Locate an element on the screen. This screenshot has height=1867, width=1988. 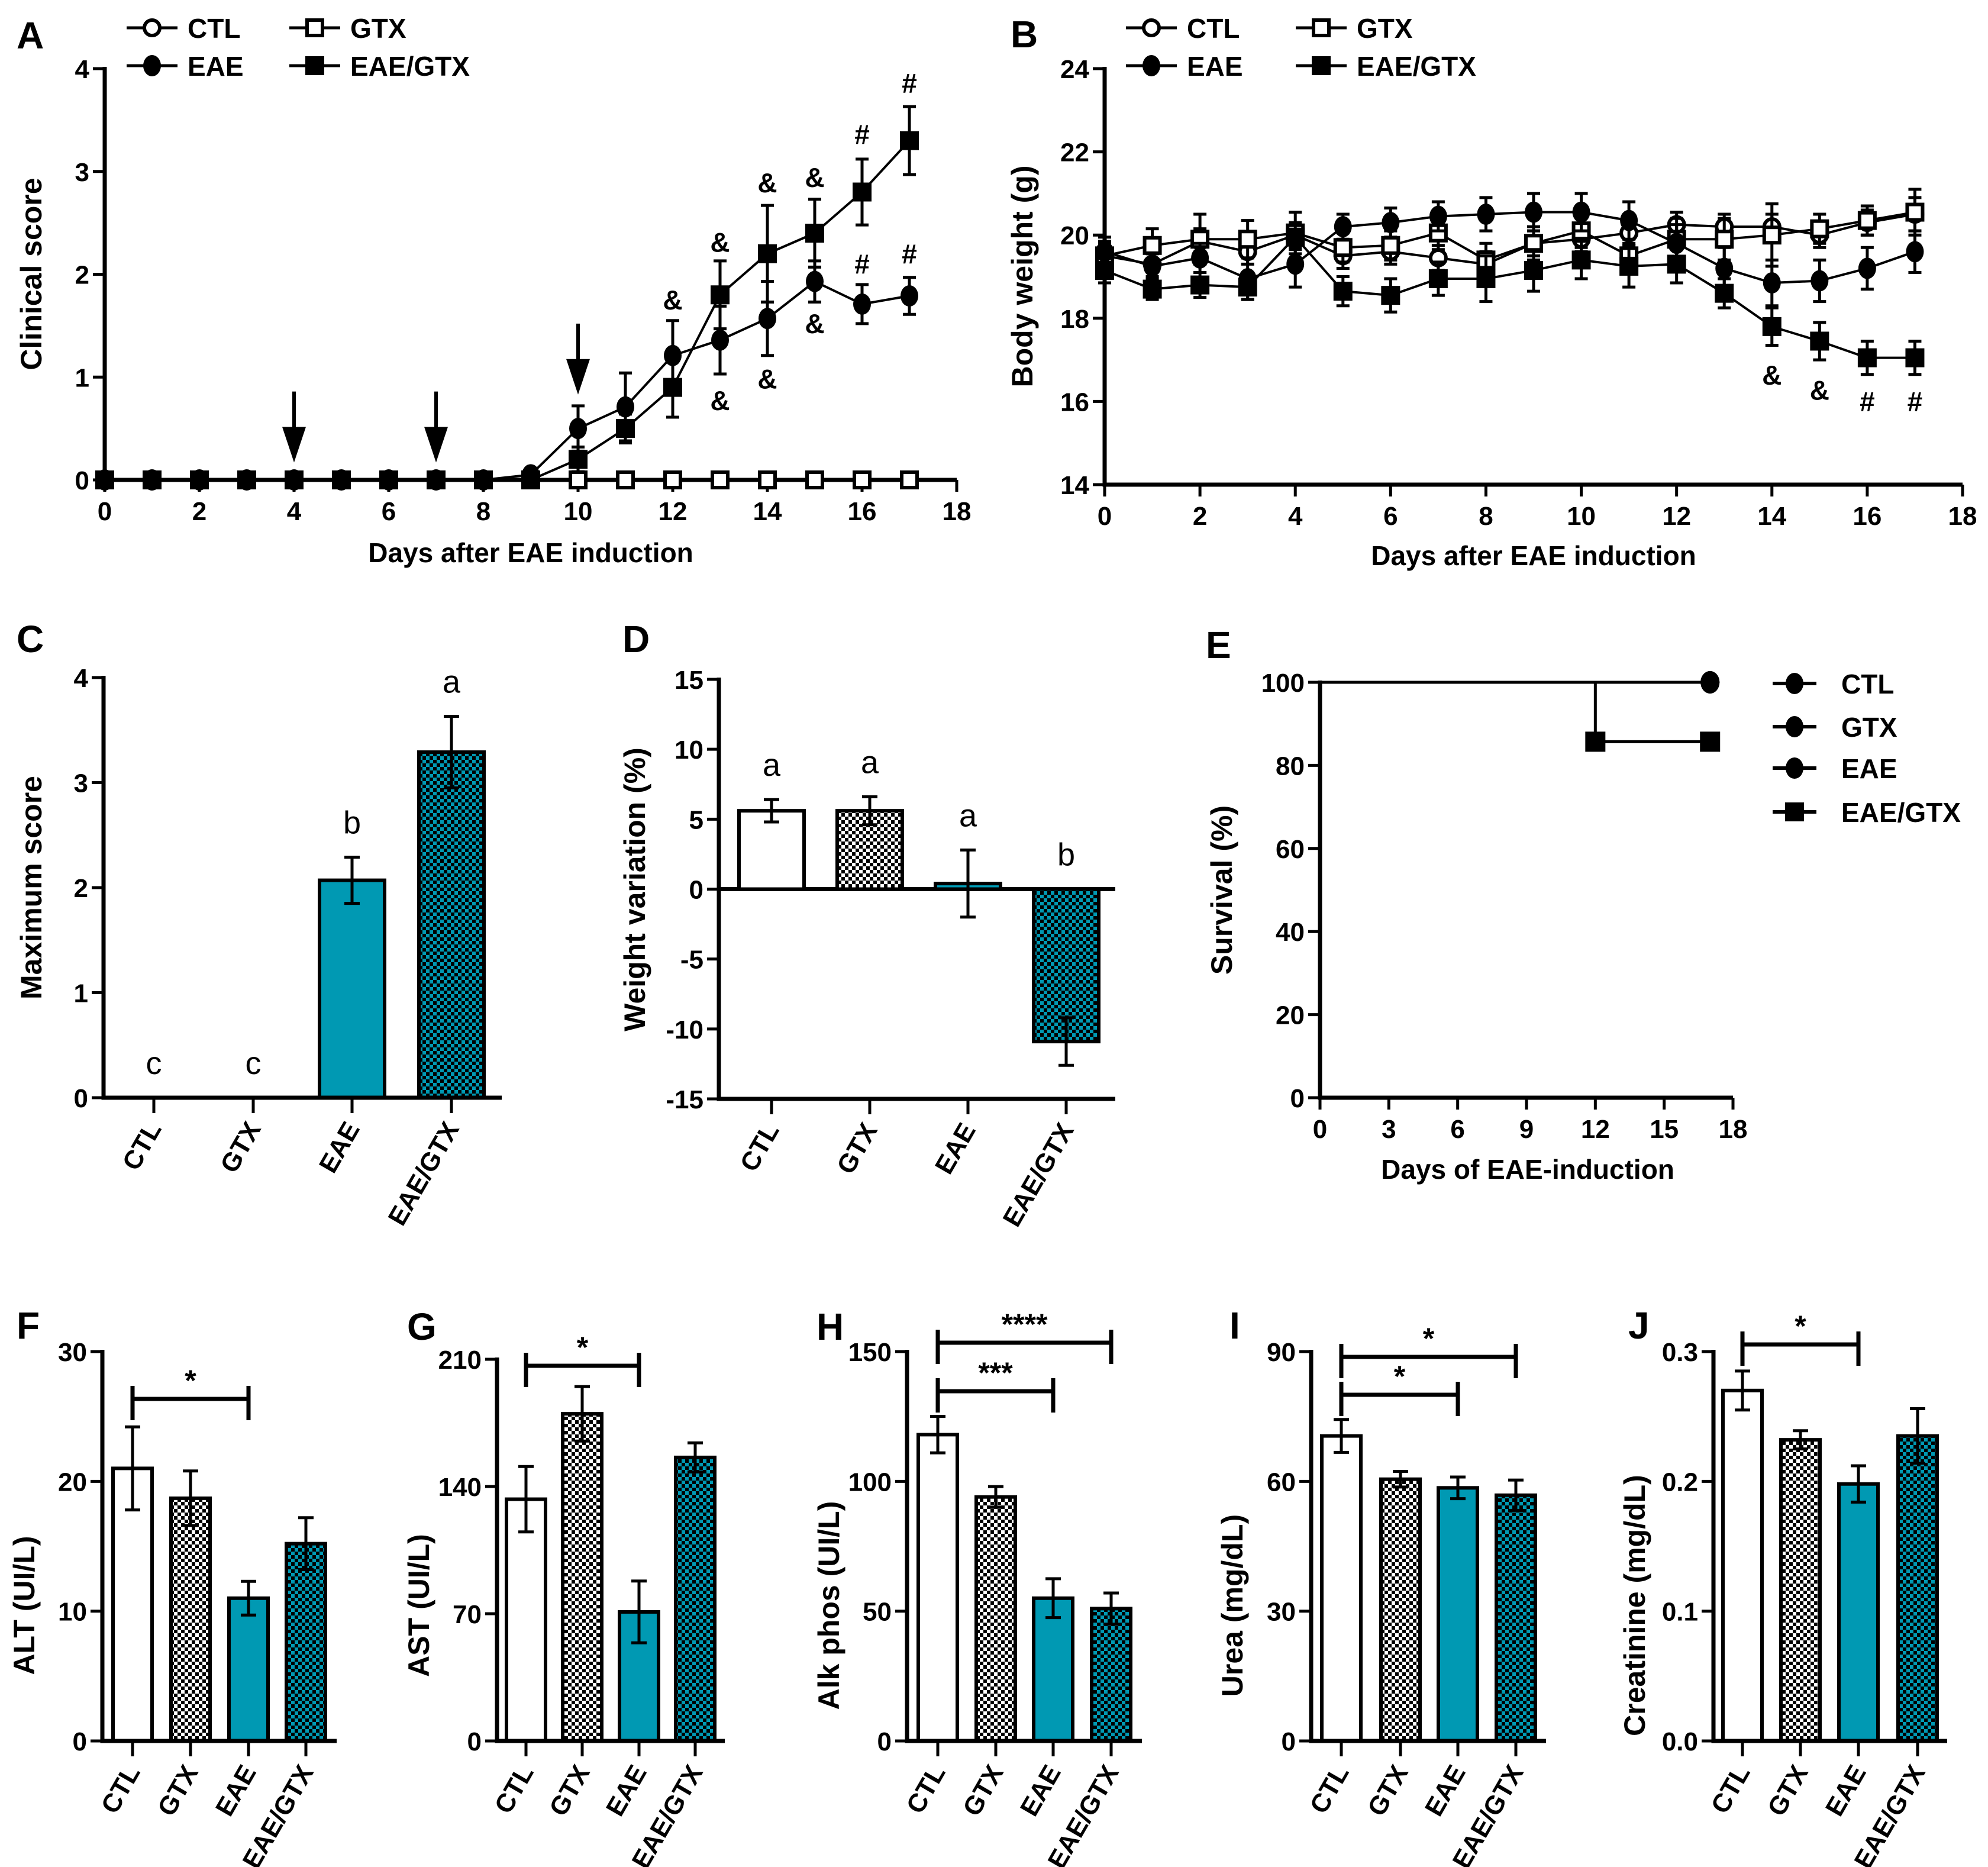
y-tick-label: 60 is located at coordinates (1290, 849).